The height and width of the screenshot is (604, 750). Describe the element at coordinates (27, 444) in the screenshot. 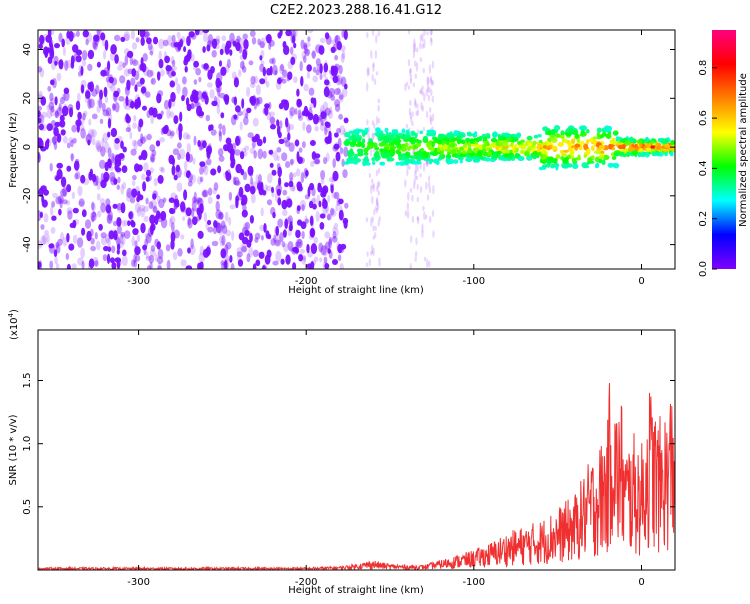

I see `y-axis-tick-label: 1.0` at that location.